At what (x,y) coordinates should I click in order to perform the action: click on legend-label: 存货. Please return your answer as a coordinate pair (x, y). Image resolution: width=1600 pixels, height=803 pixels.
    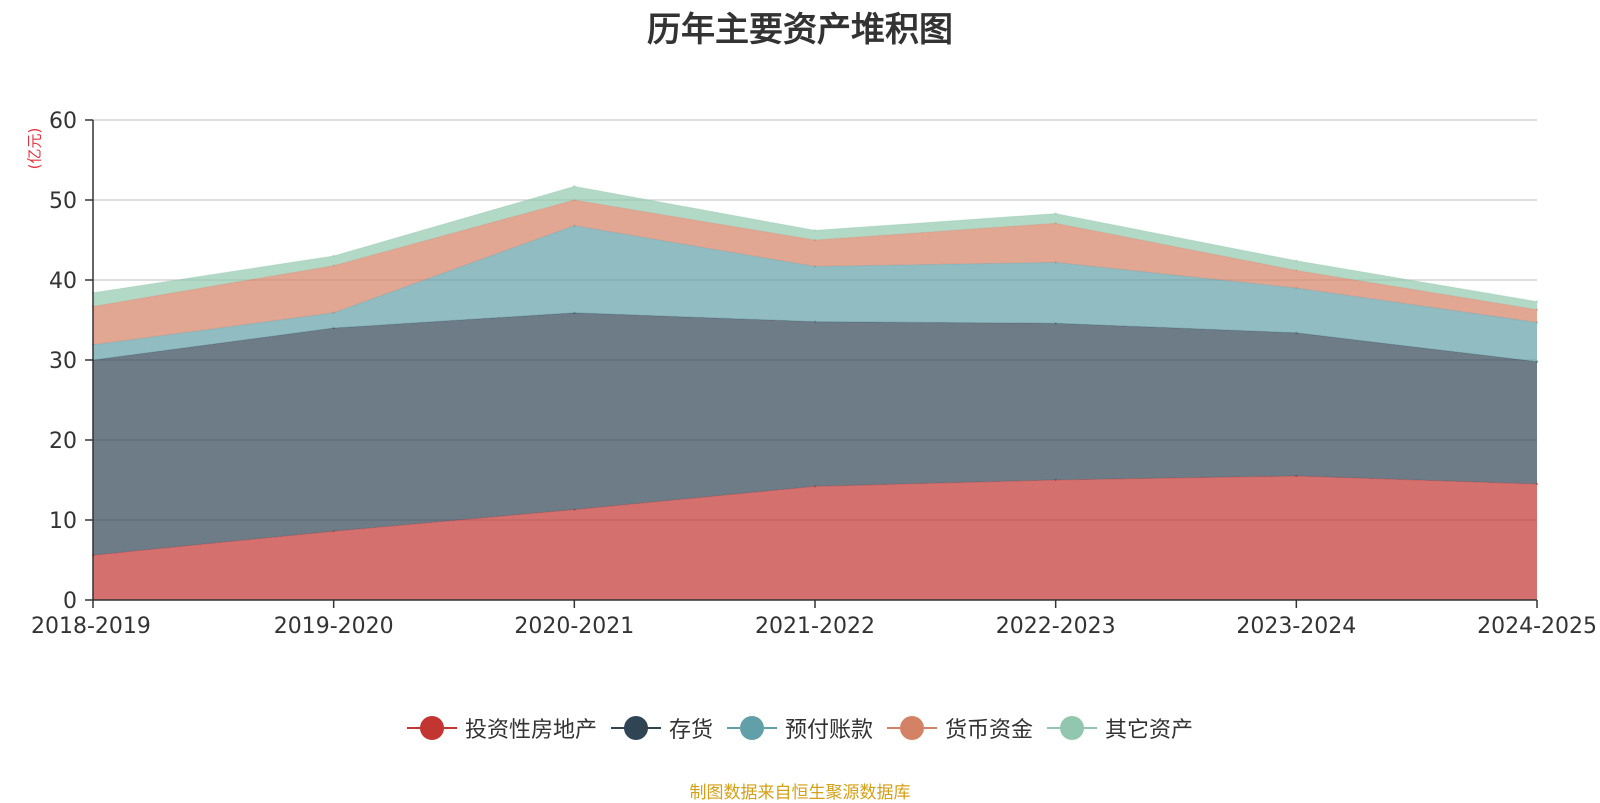
    Looking at the image, I should click on (690, 730).